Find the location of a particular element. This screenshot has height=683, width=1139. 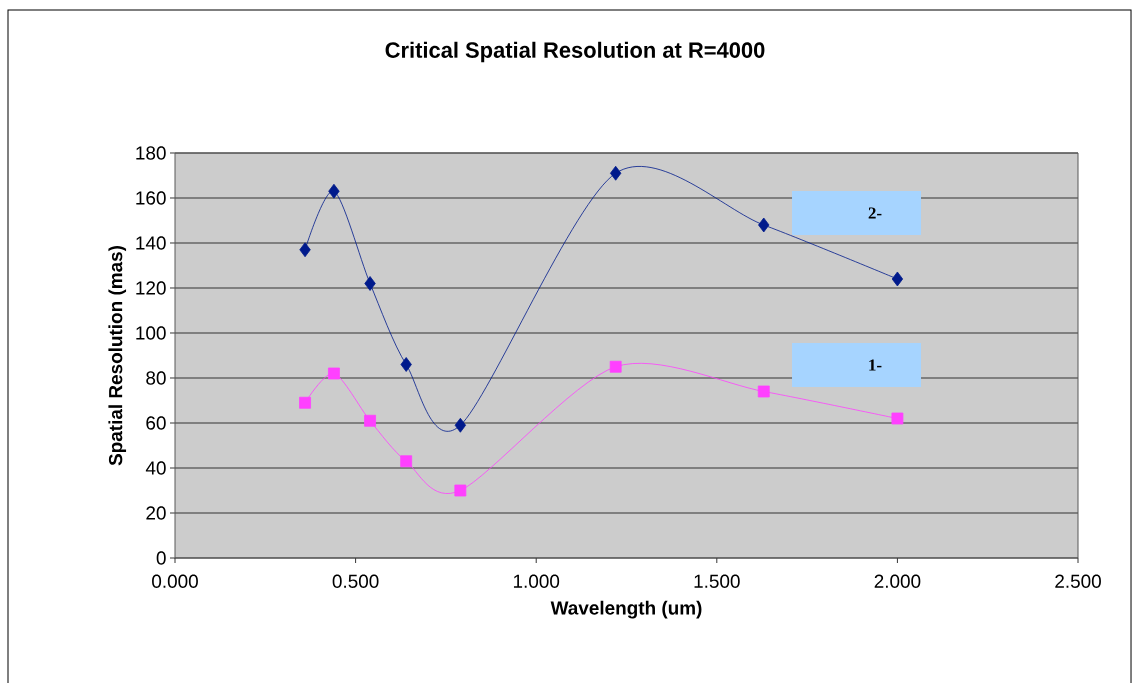

x-tick-label: 2.000 is located at coordinates (897, 581).